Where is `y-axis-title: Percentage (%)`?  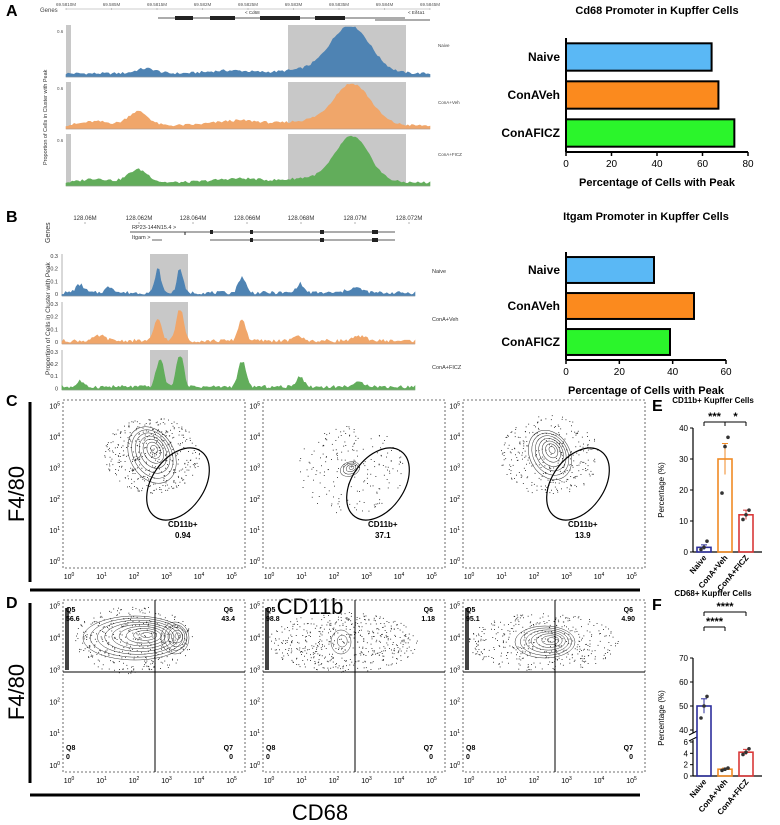
y-axis-title: Percentage (%) is located at coordinates (661, 490).